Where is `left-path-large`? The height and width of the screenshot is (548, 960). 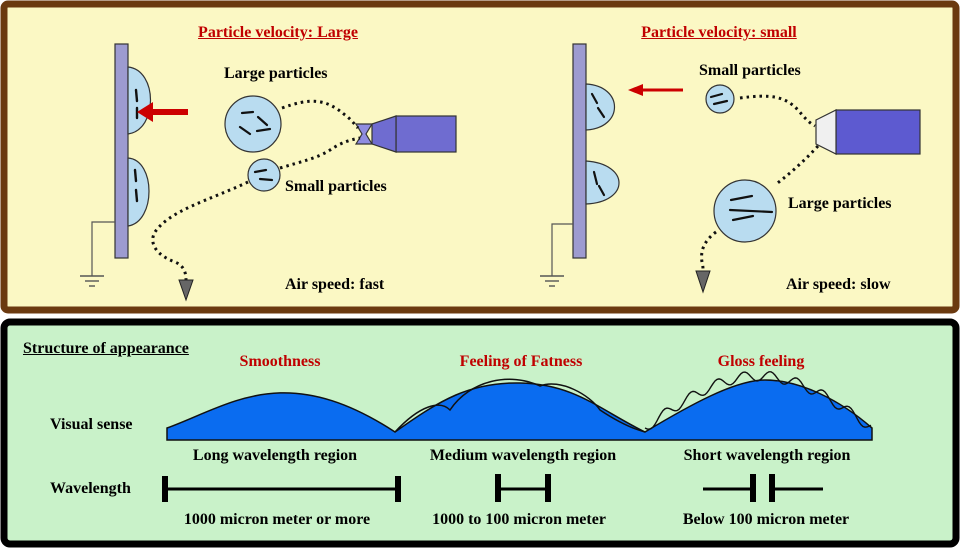 left-path-large is located at coordinates (320, 114).